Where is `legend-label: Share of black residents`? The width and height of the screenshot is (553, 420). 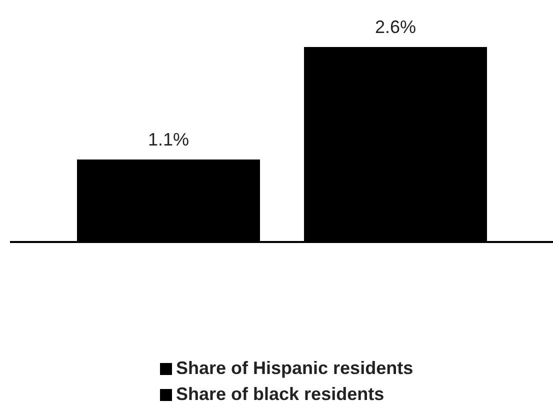
legend-label: Share of black residents is located at coordinates (280, 394).